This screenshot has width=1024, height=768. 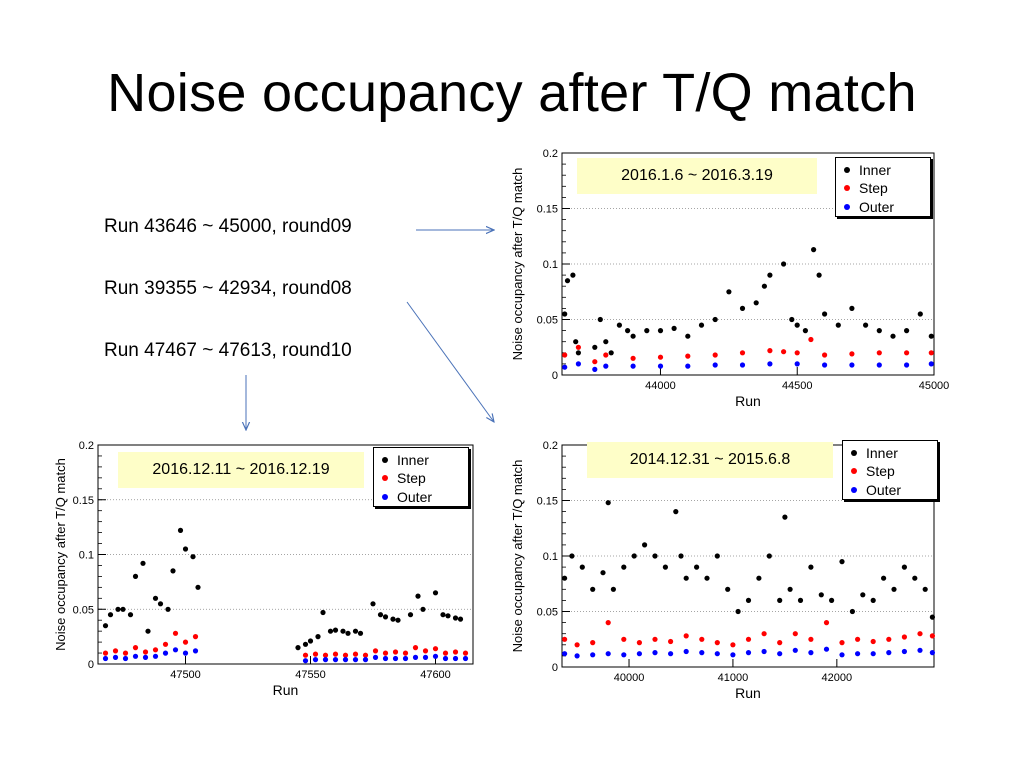 What do you see at coordinates (547, 210) in the screenshot?
I see `y-tick-label: 0.15` at bounding box center [547, 210].